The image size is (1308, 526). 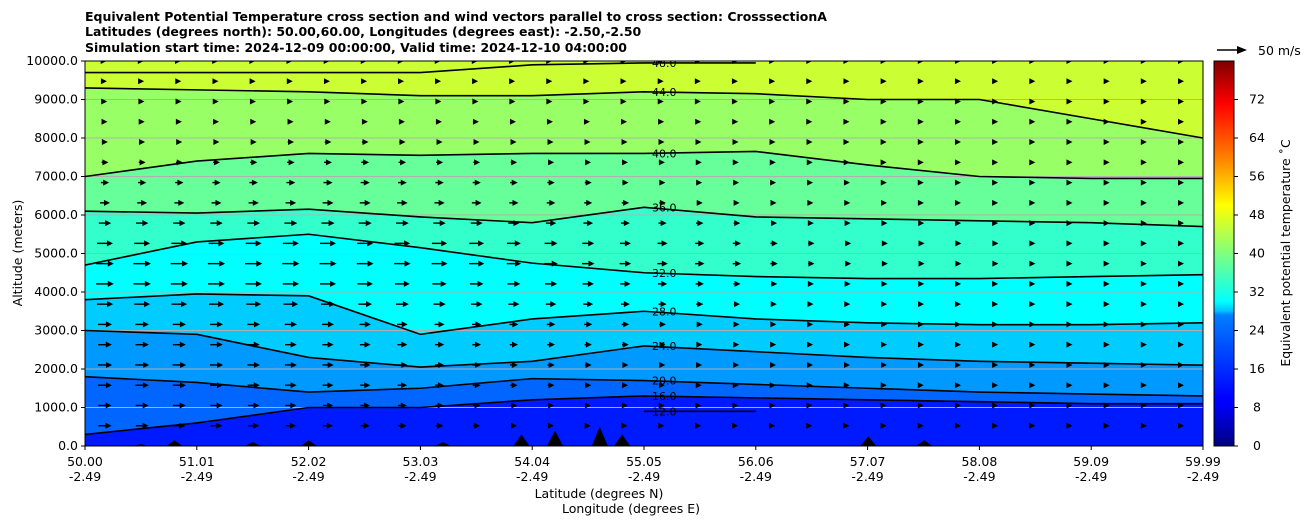 What do you see at coordinates (1285, 253) in the screenshot?
I see `colorbar-label: Equivalent potential temperature ˚C` at bounding box center [1285, 253].